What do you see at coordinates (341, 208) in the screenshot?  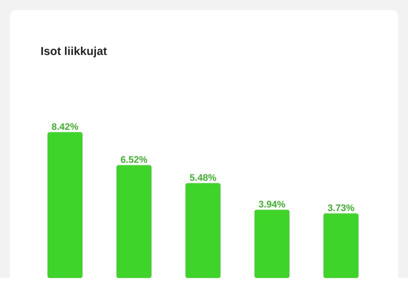 I see `data-label: 3.73%` at bounding box center [341, 208].